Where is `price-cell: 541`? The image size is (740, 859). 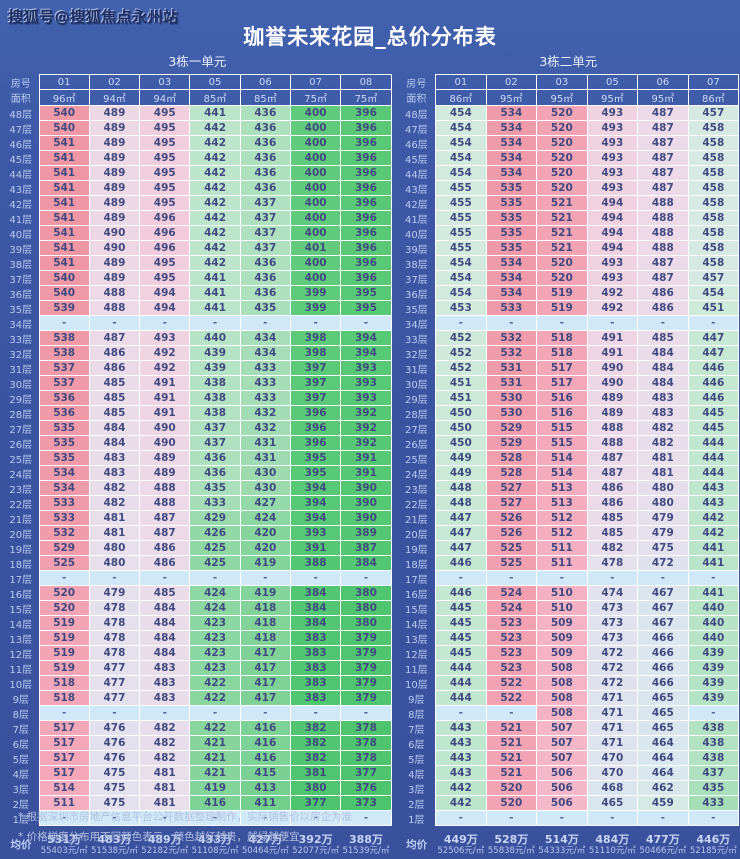 price-cell: 541 is located at coordinates (64, 143).